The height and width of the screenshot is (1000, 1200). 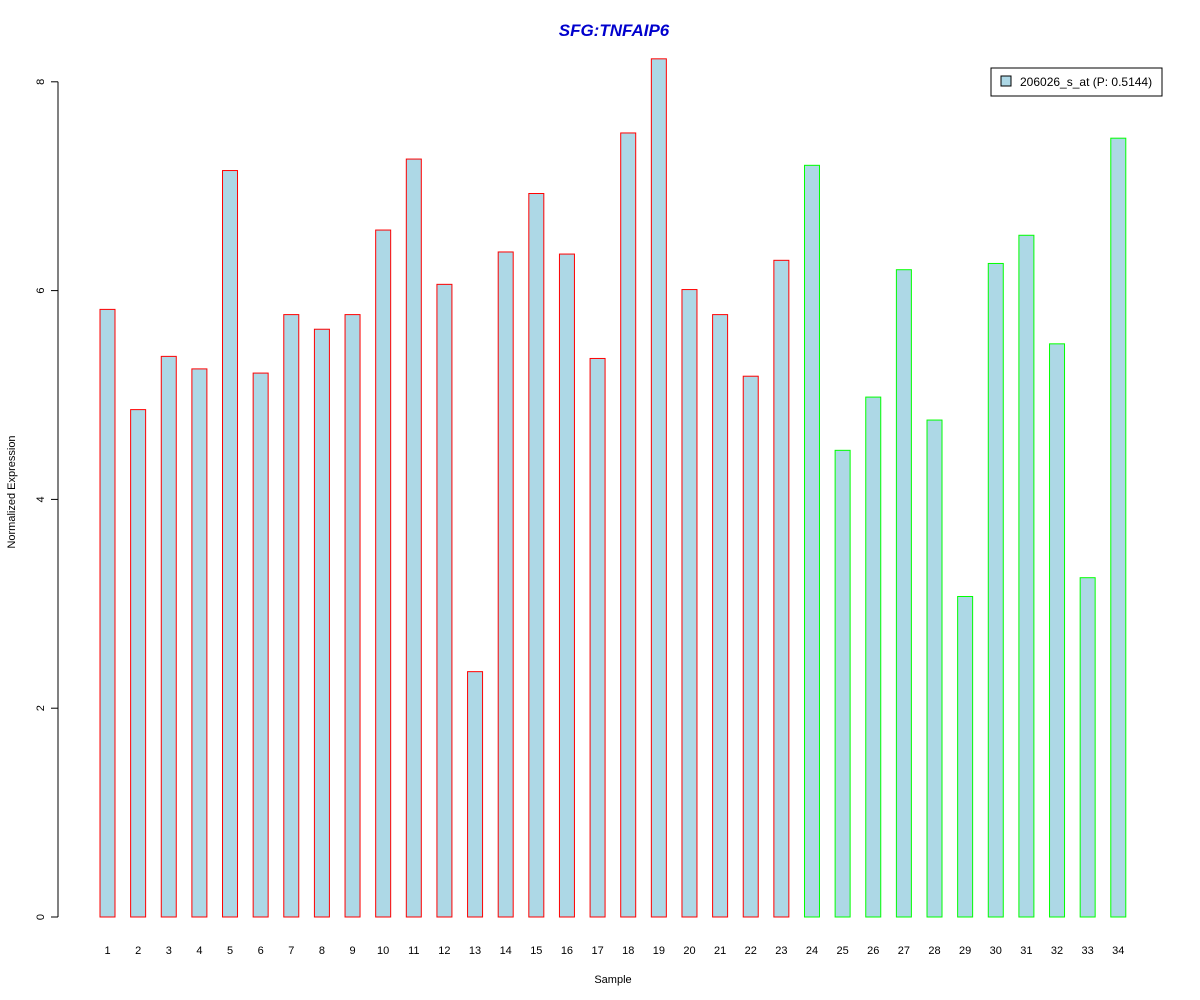 I want to click on x-tick-label: 30, so click(x=996, y=951).